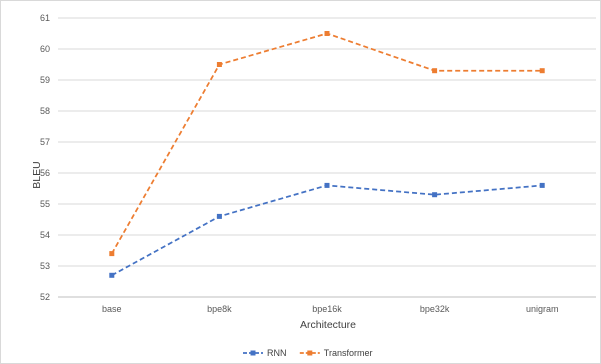 Image resolution: width=601 pixels, height=364 pixels. I want to click on y-axis-title: BLEU, so click(37, 174).